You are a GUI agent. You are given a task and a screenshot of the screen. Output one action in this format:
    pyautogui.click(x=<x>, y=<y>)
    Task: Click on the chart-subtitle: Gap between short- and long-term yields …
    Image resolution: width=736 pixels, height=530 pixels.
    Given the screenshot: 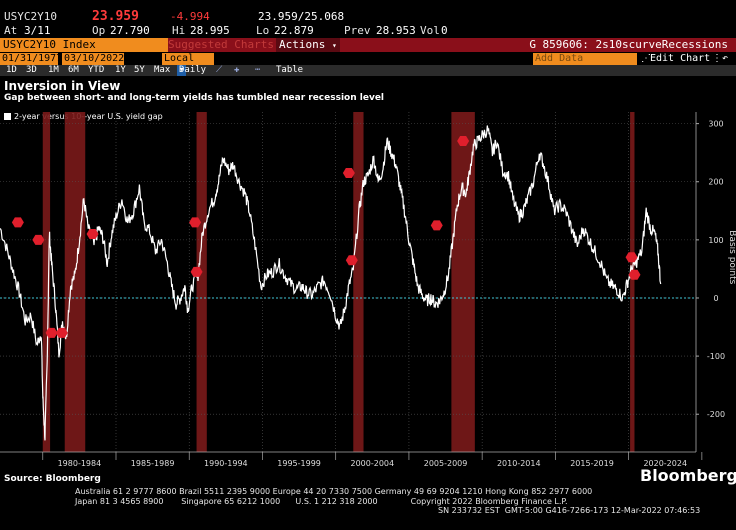 What is the action you would take?
    pyautogui.click(x=194, y=98)
    